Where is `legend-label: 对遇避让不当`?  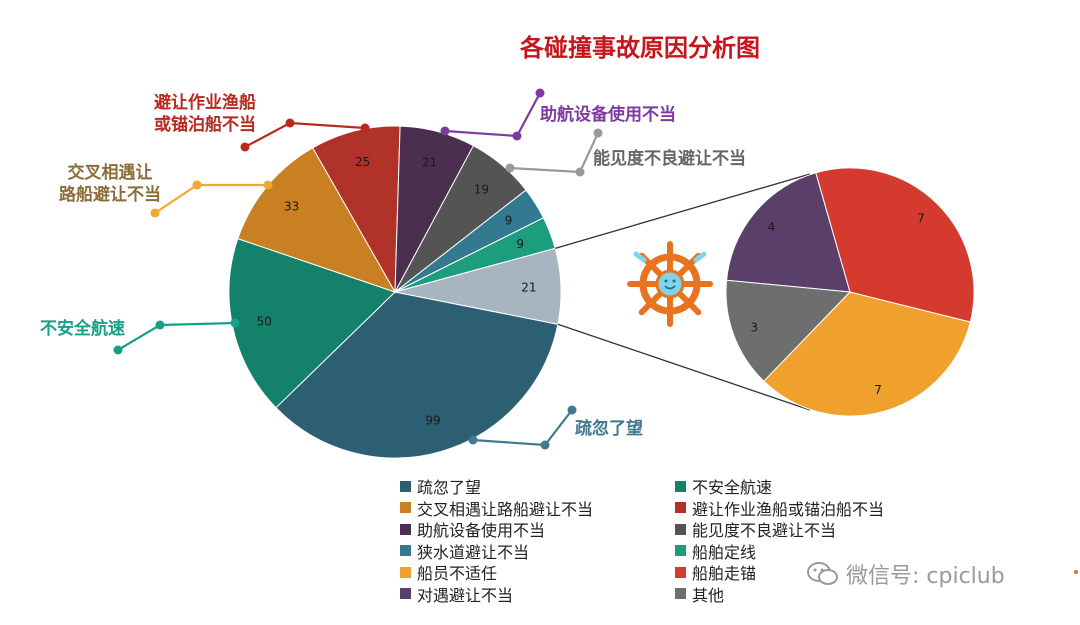
legend-label: 对遇避让不当 is located at coordinates (465, 595).